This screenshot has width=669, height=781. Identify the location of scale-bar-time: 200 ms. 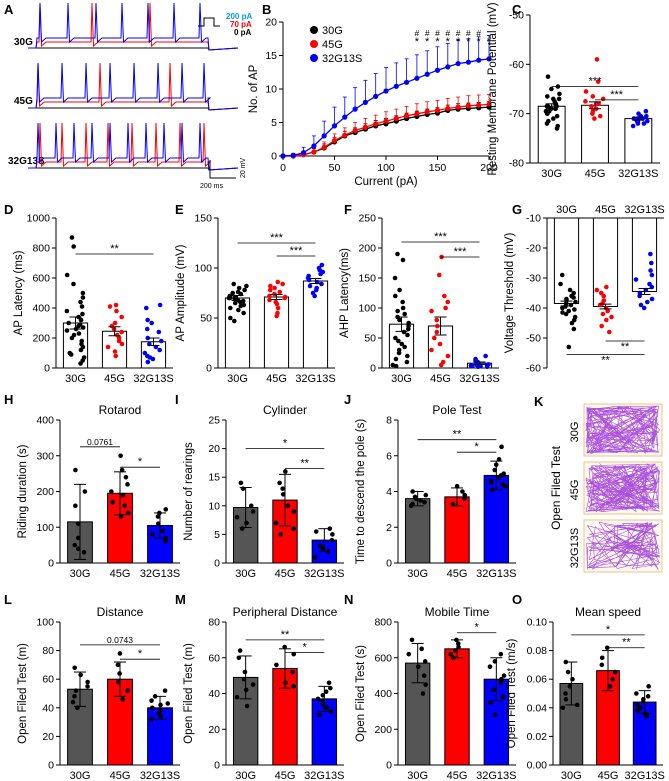
(211, 186).